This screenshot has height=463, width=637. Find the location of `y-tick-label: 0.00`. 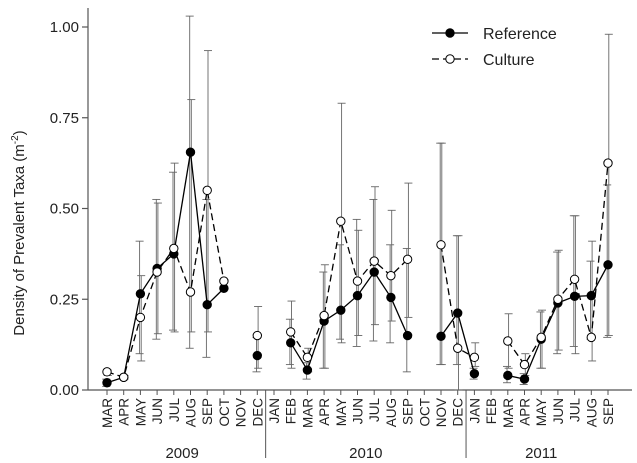

y-tick-label: 0.00 is located at coordinates (64, 390).